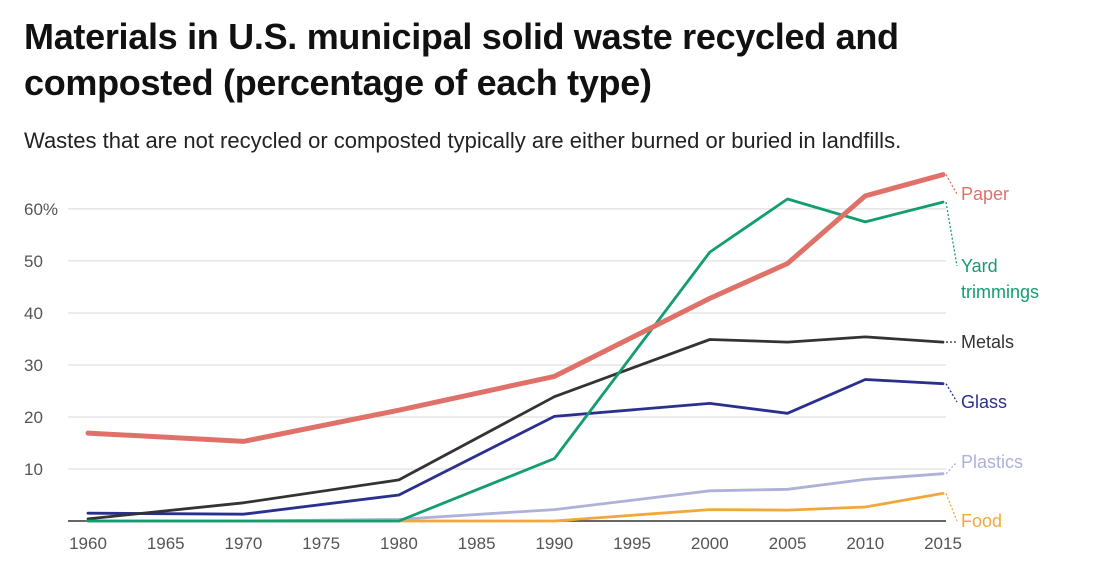 The image size is (1096, 575). Describe the element at coordinates (943, 543) in the screenshot. I see `x-tick-label: 2015` at that location.